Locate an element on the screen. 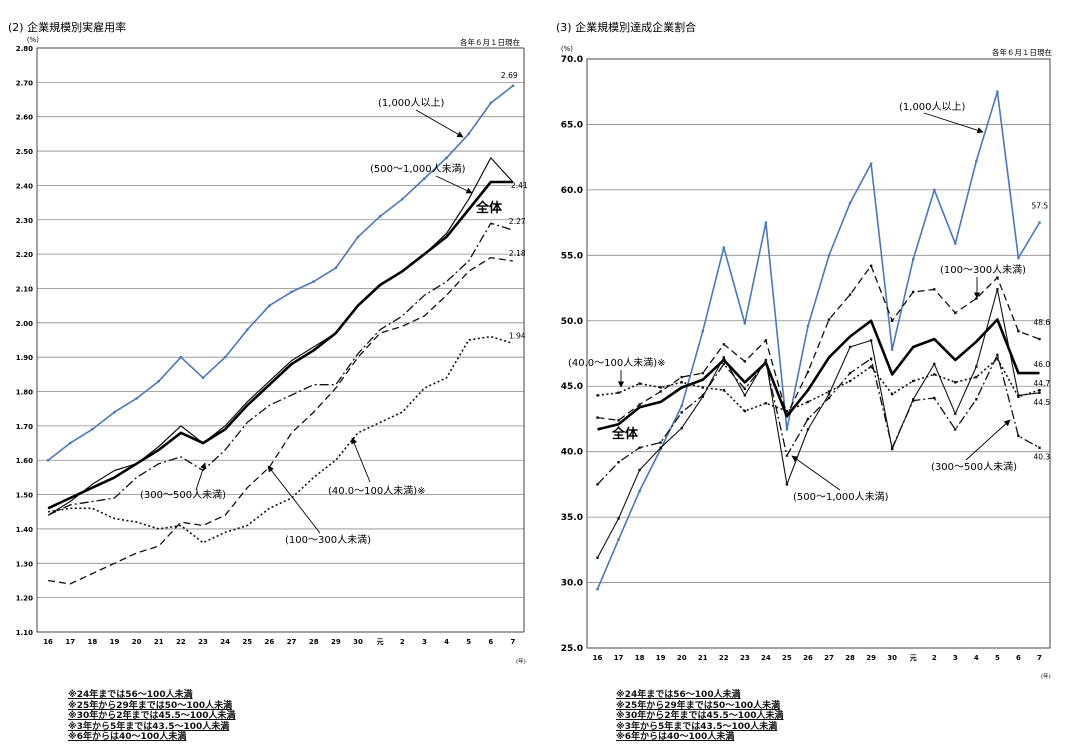  end-value-label: 57.5 is located at coordinates (1039, 206).